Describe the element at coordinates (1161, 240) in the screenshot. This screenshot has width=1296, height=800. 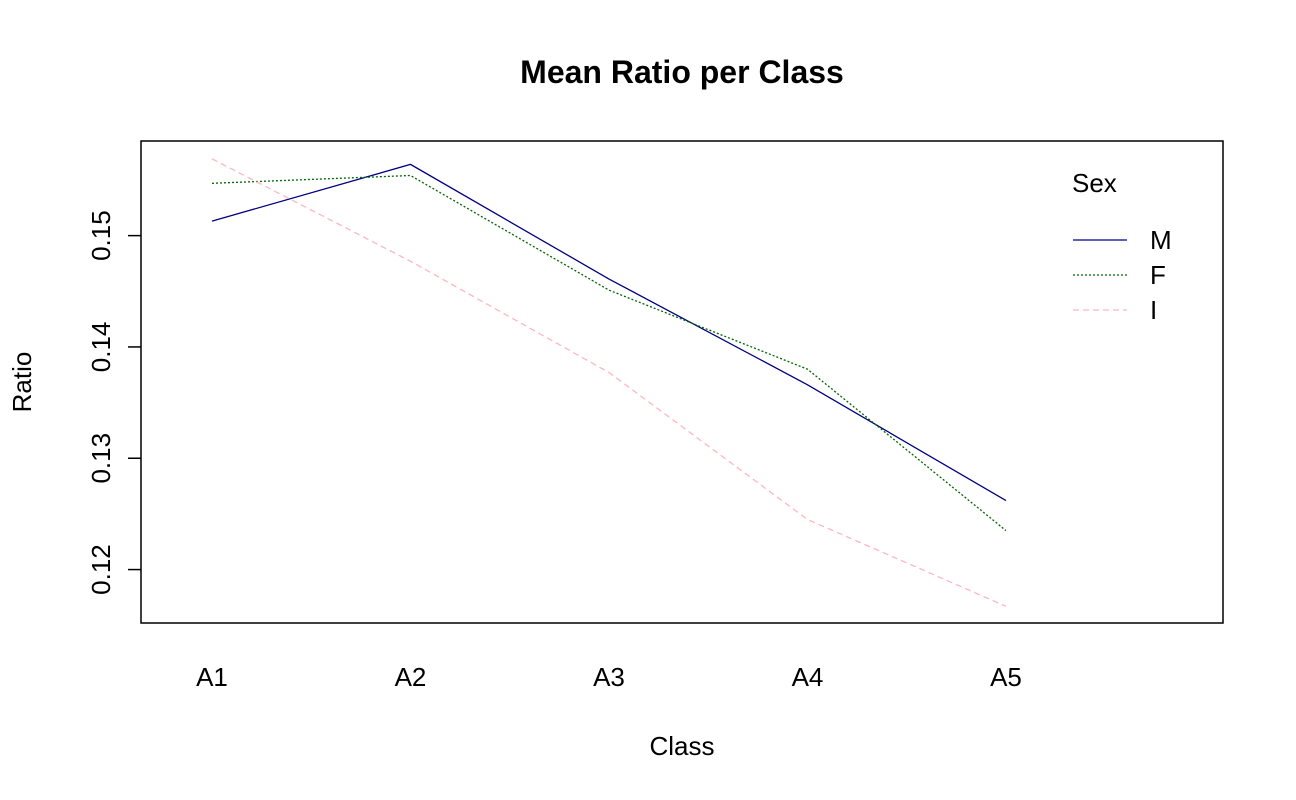
I see `legend-entry: M` at that location.